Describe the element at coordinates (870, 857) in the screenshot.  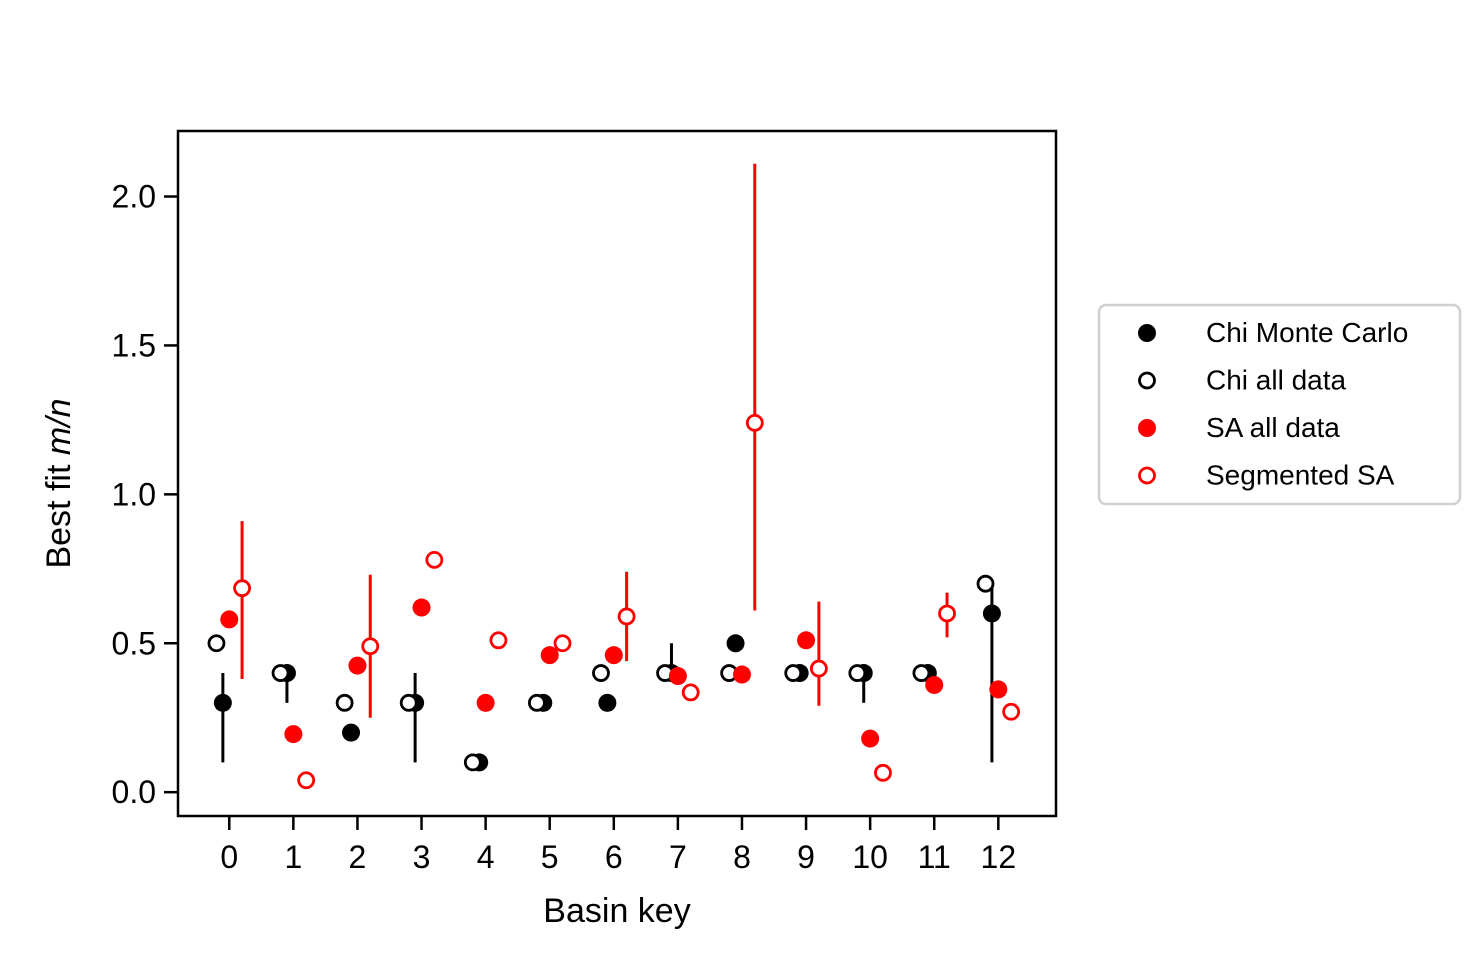
I see `x-tick-label: 10` at that location.